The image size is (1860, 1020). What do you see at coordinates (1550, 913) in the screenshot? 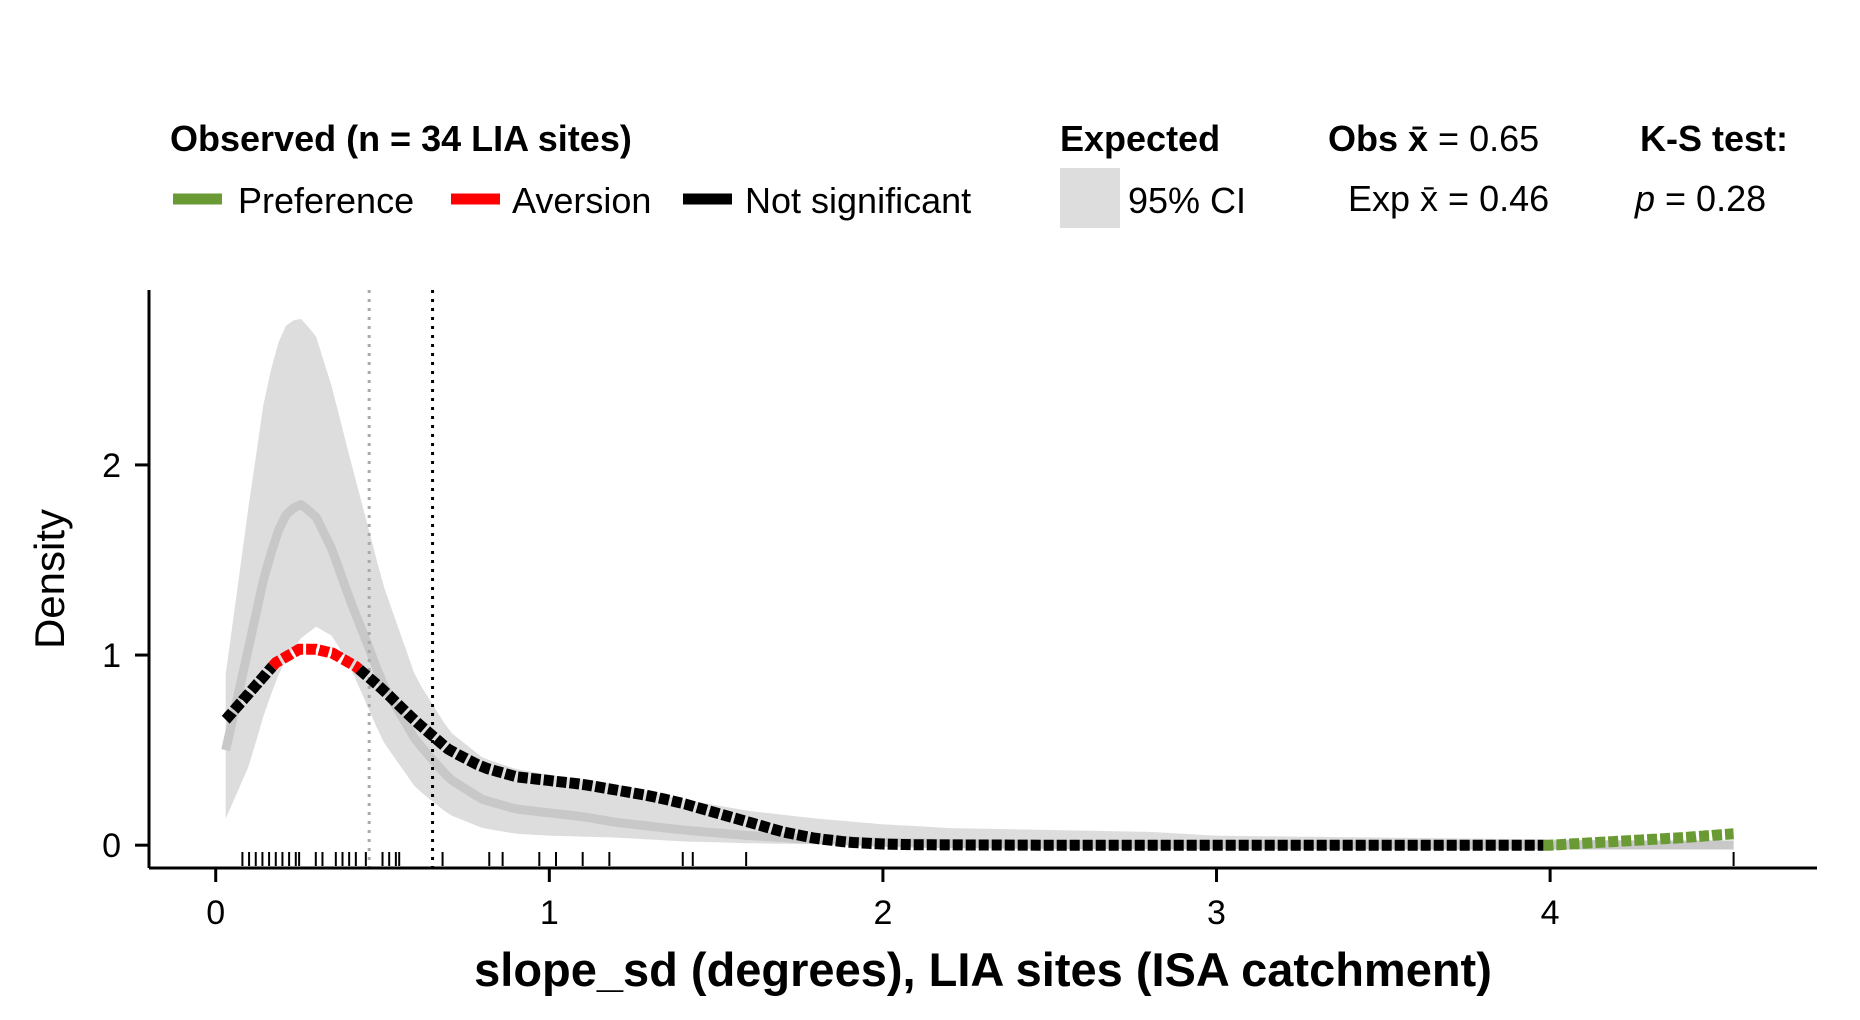
I see `x-tick-label: 4` at bounding box center [1550, 913].